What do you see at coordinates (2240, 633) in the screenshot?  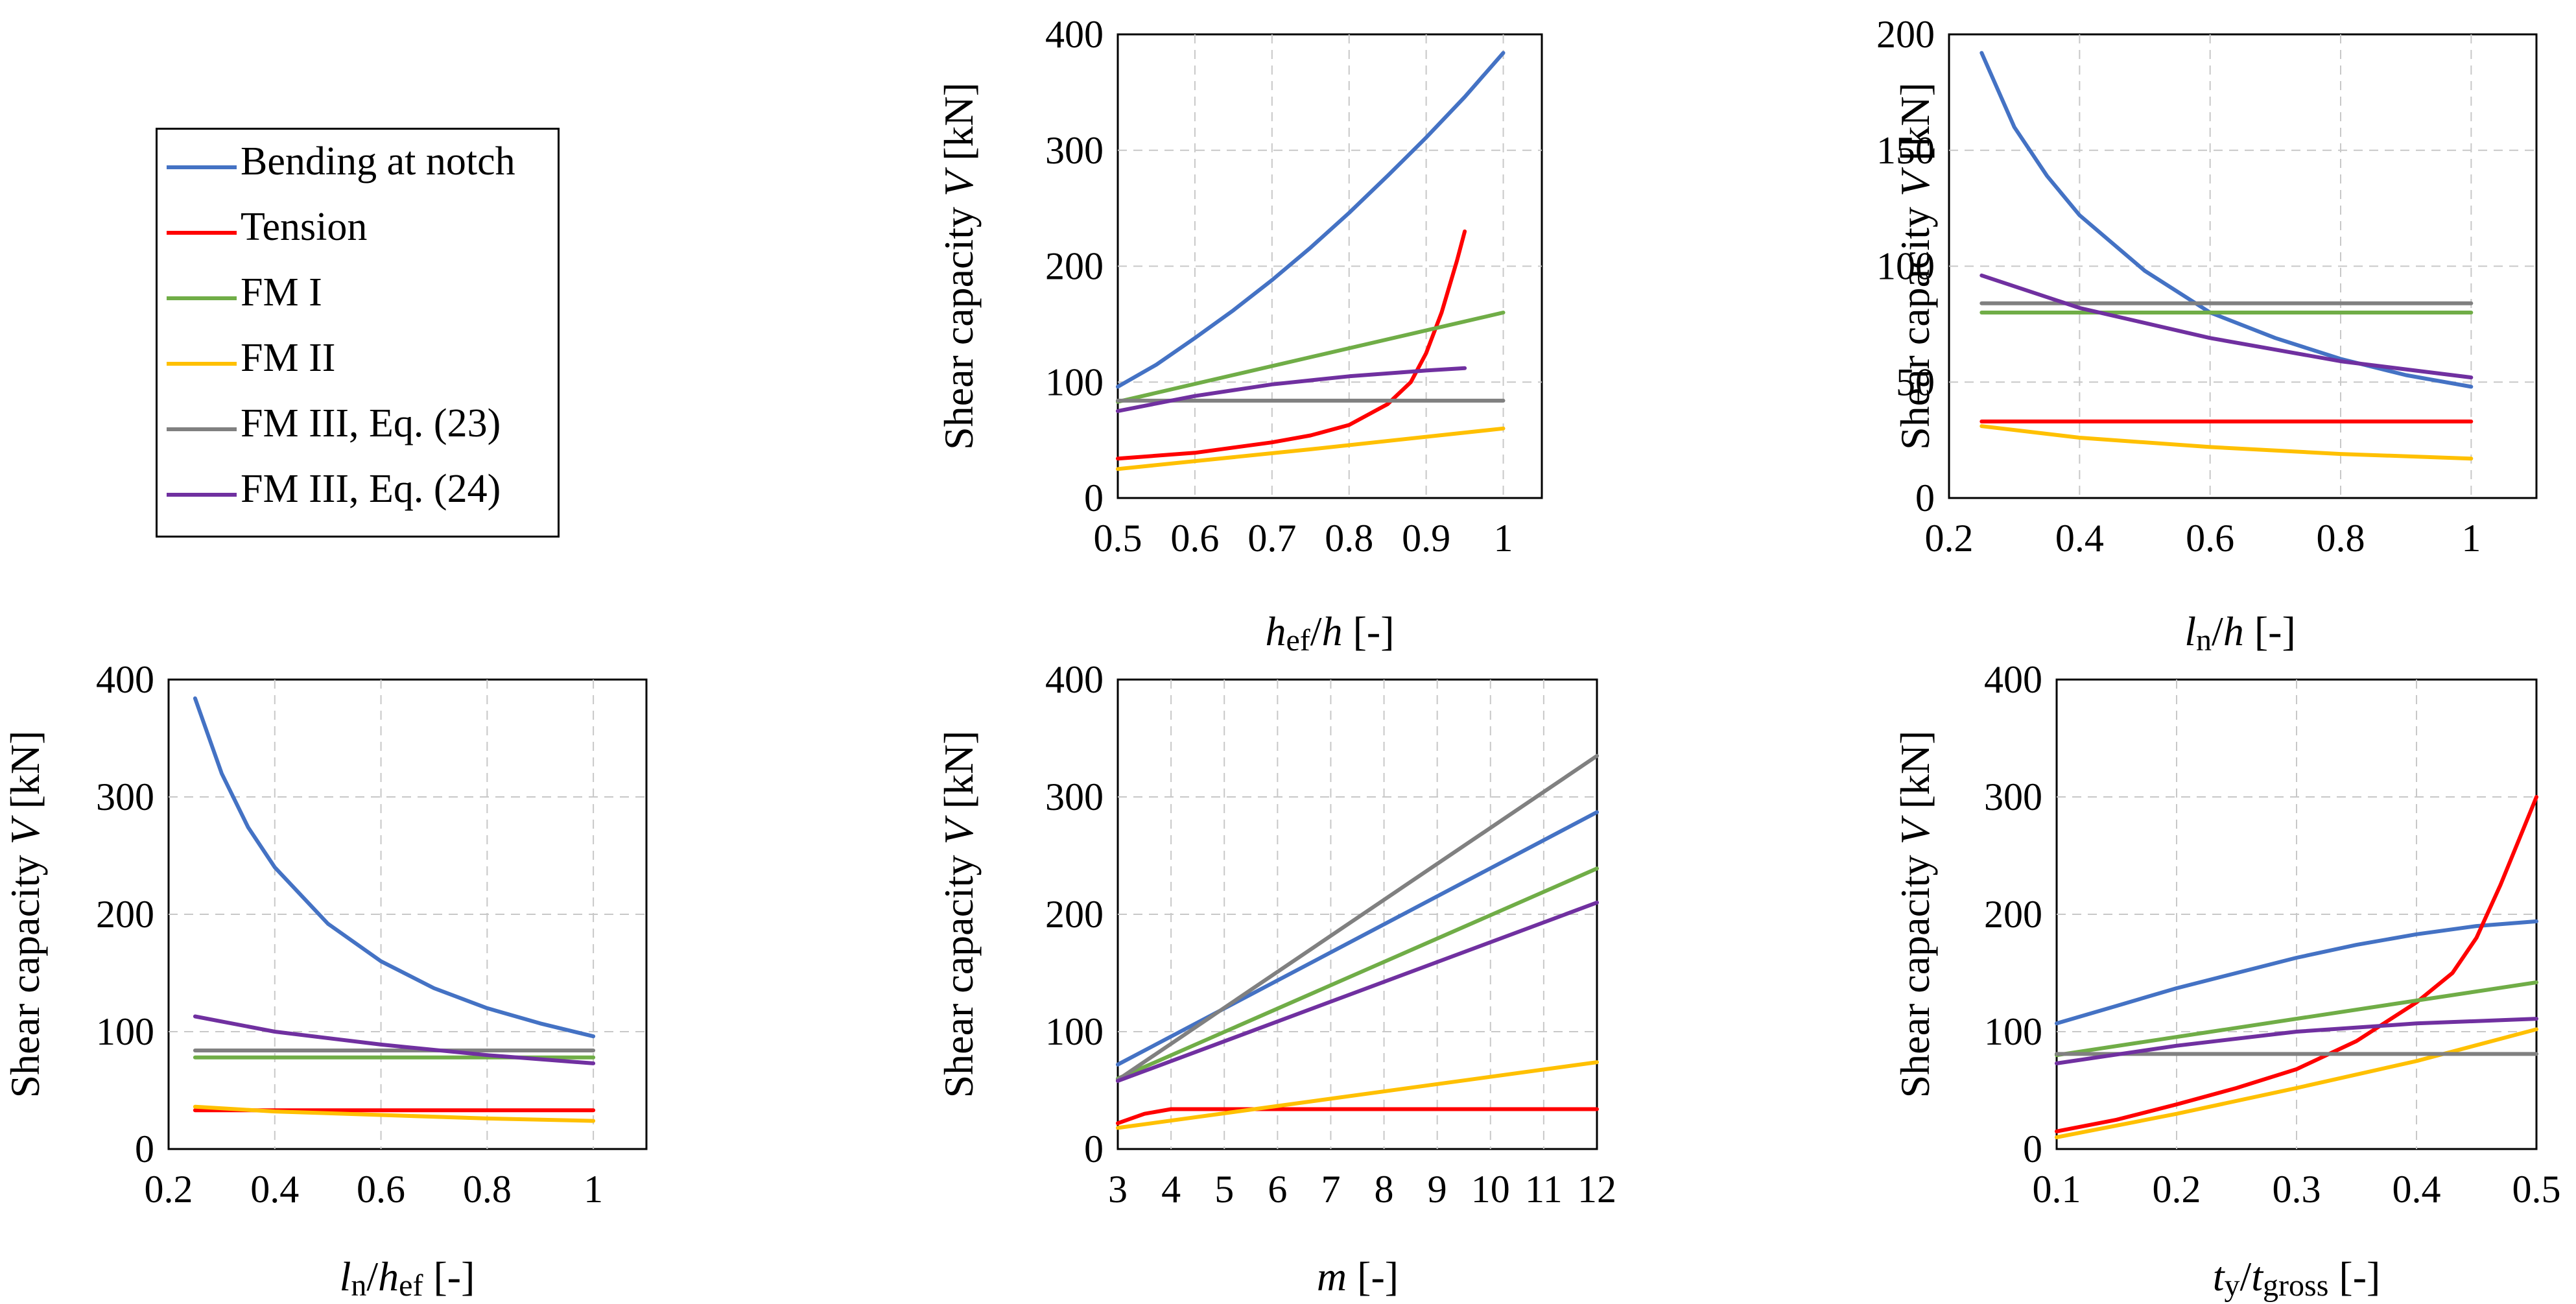 I see `x-axis-label: ln/h [-]` at bounding box center [2240, 633].